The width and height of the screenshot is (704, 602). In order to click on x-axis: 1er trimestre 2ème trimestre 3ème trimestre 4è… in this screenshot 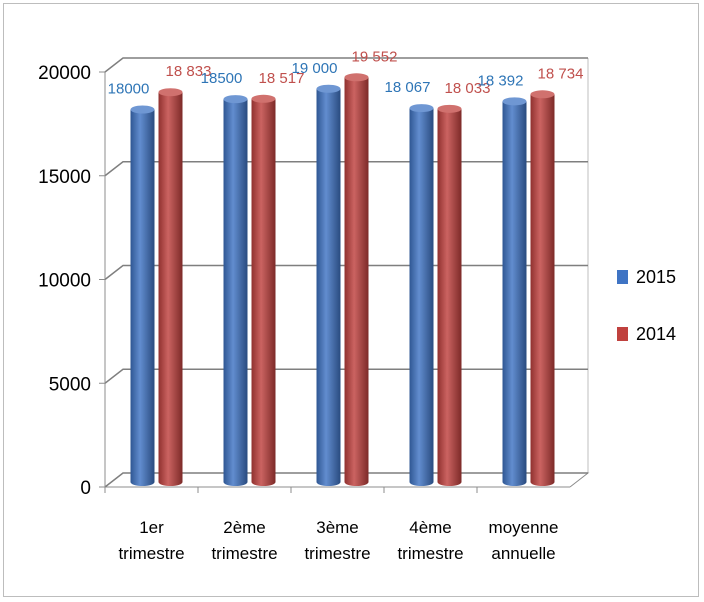, I will do `click(331, 525)`.